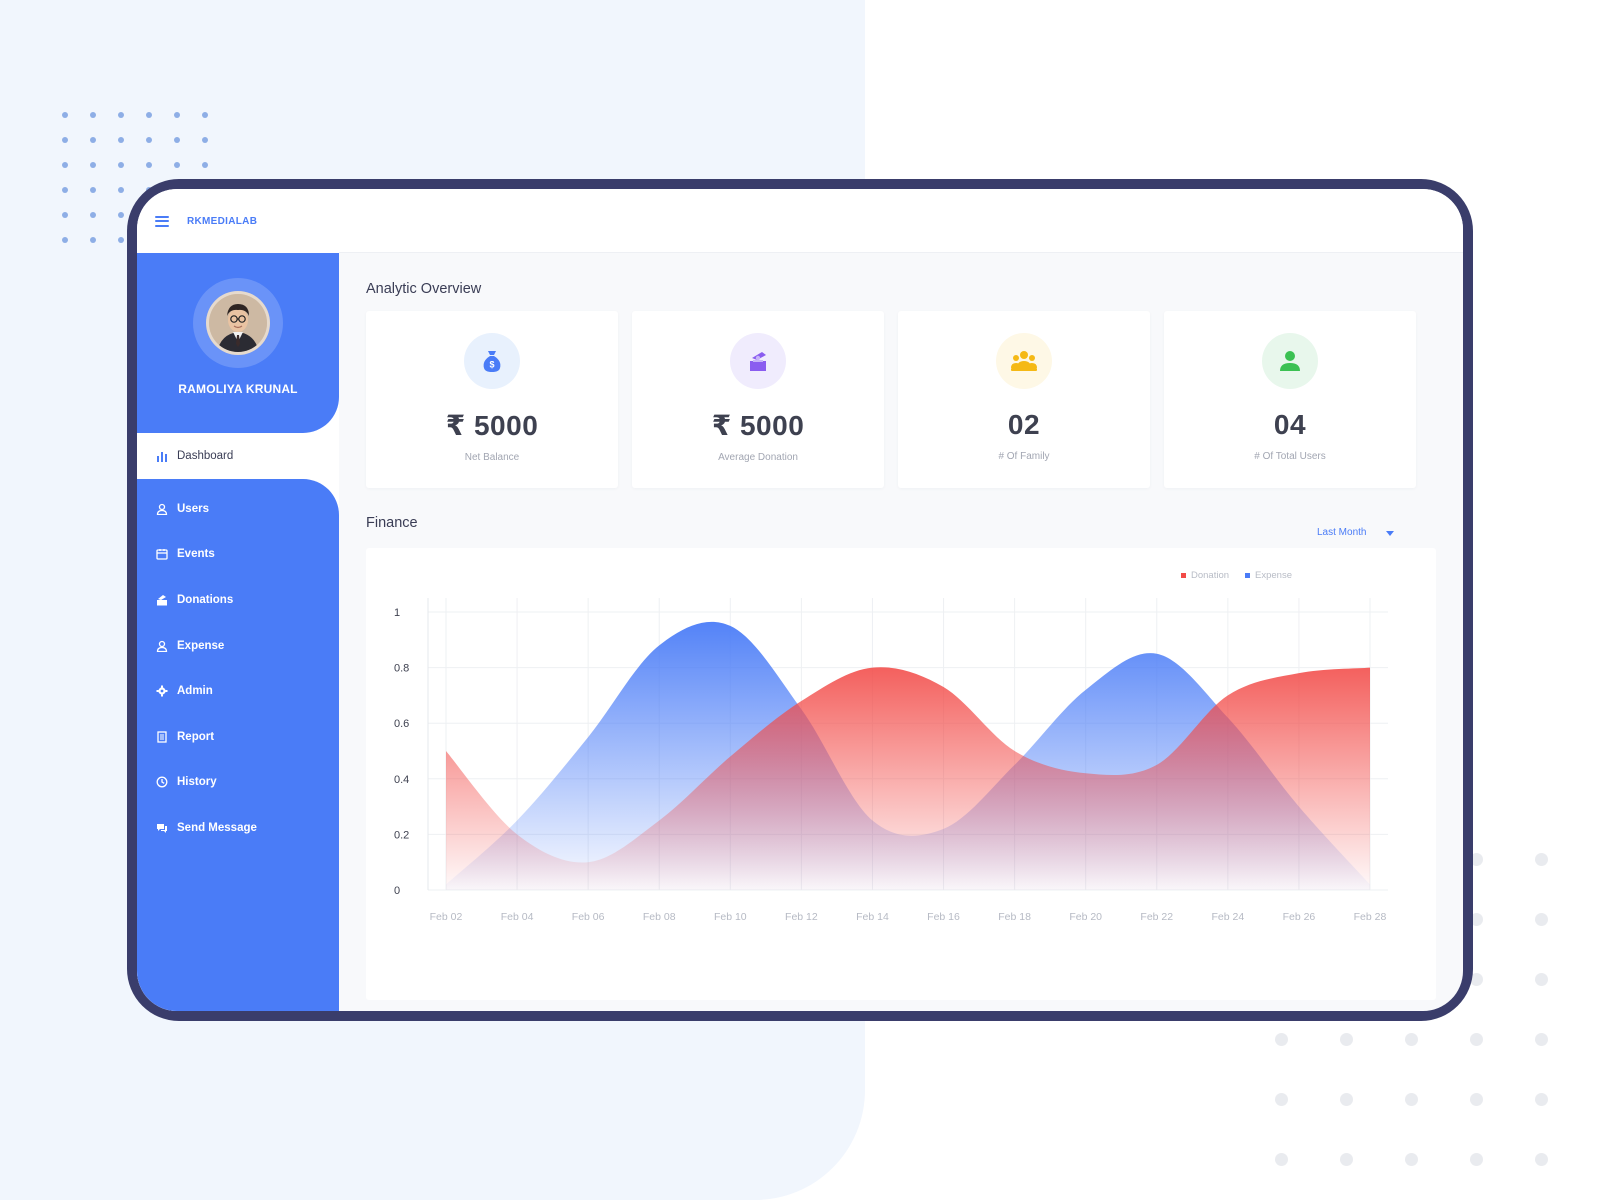 The width and height of the screenshot is (1600, 1200). I want to click on x-tick-label: Feb 26, so click(1299, 917).